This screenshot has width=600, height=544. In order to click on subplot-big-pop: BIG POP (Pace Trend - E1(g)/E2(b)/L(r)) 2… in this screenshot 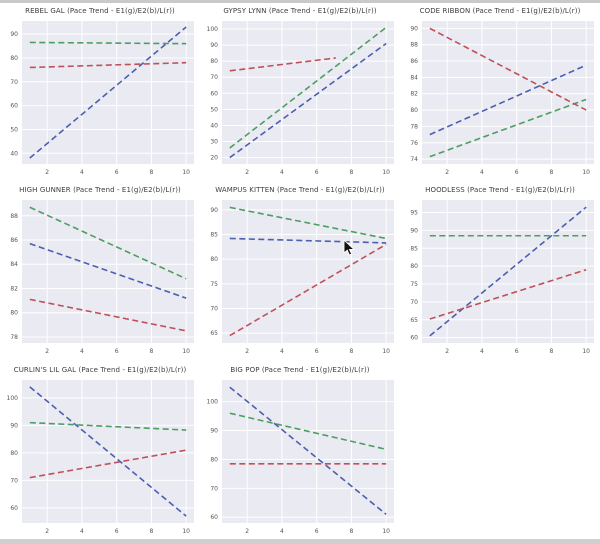, I will do `click(300, 452)`.